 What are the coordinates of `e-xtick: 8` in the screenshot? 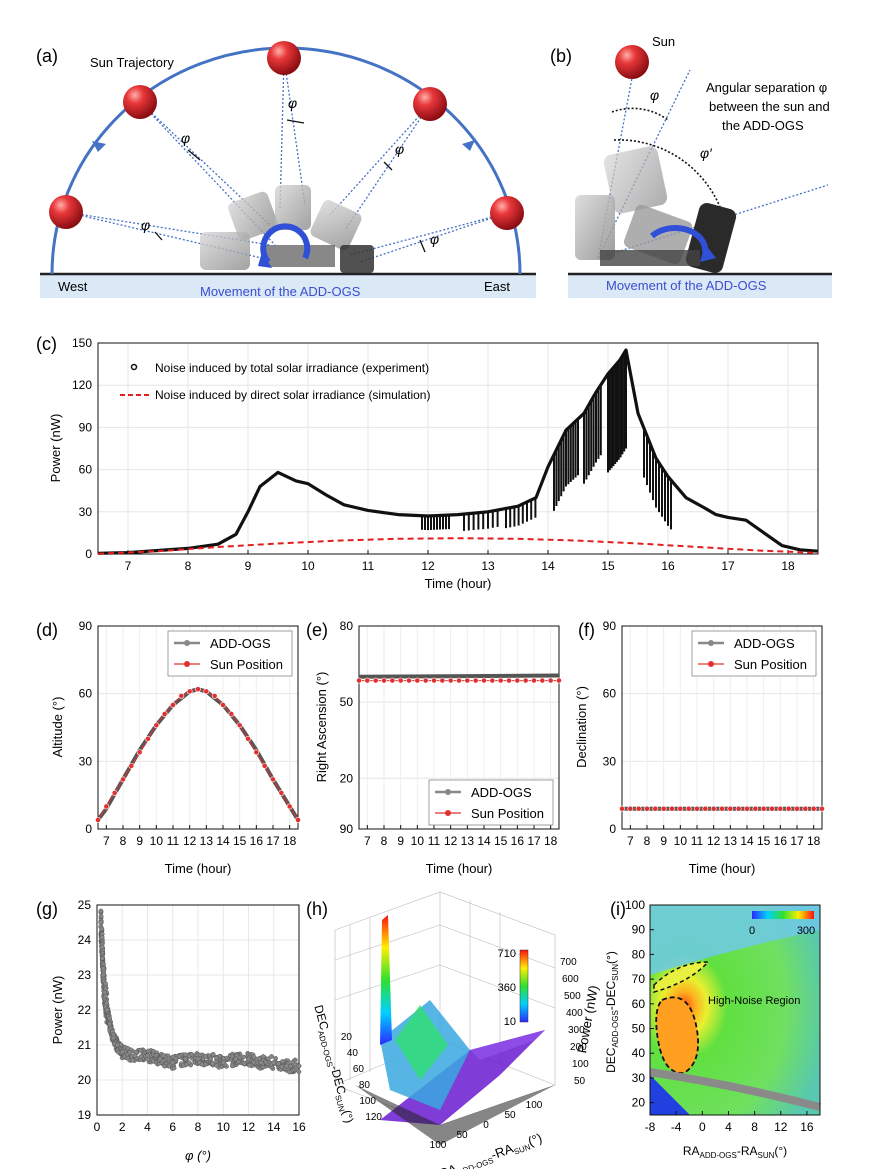 It's located at (384, 841).